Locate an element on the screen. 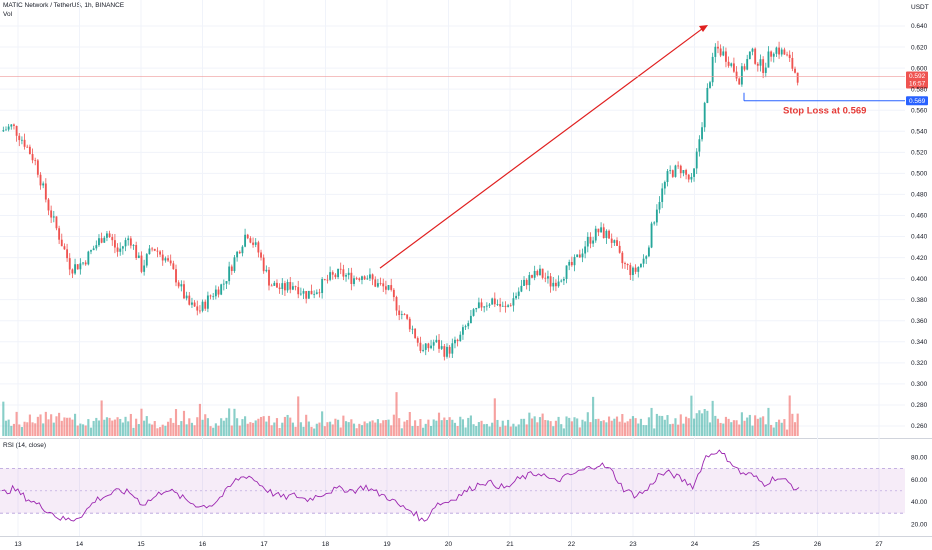 The height and width of the screenshot is (550, 932). currency-label: USDT is located at coordinates (920, 7).